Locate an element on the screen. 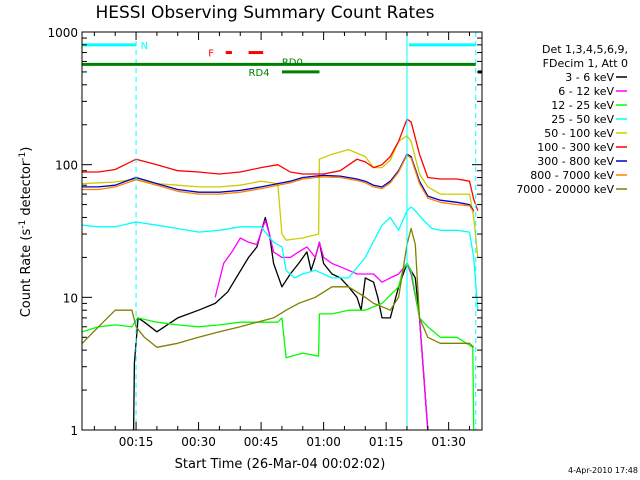 Image resolution: width=640 pixels, height=480 pixels. x-tick-label-1: 00:15 is located at coordinates (136, 442).